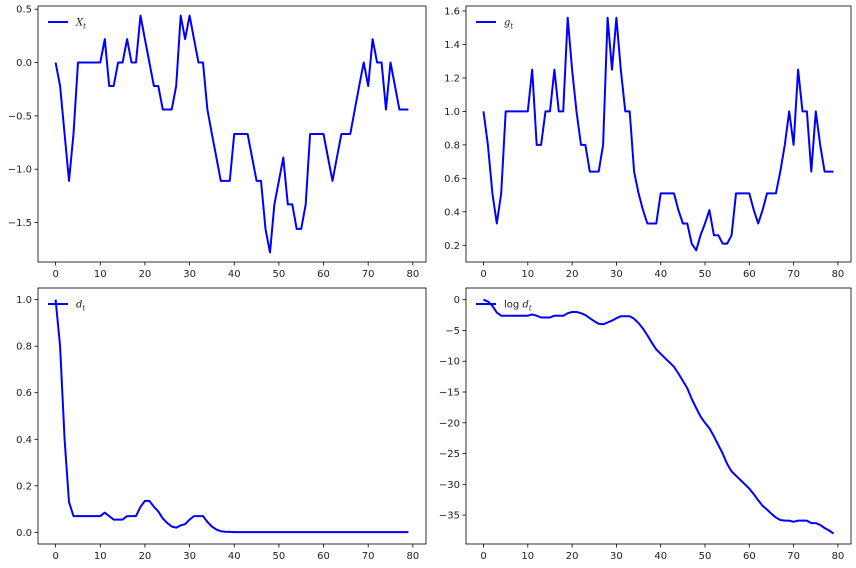  Describe the element at coordinates (449, 393) in the screenshot. I see `y-tick-label: −15` at that location.